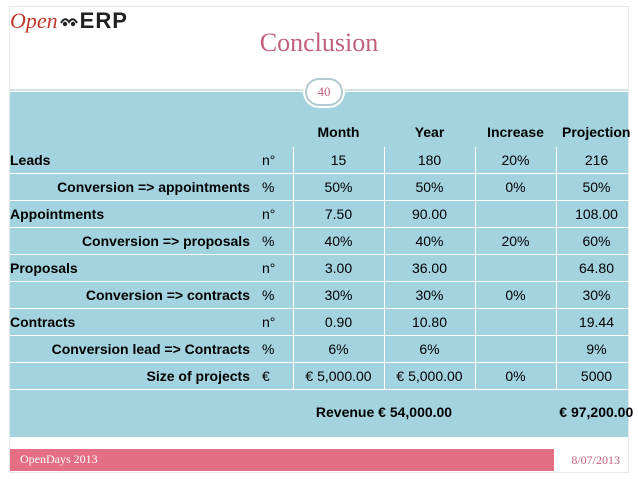 The height and width of the screenshot is (479, 638). What do you see at coordinates (324, 92) in the screenshot?
I see `page-number-badge: 40` at bounding box center [324, 92].